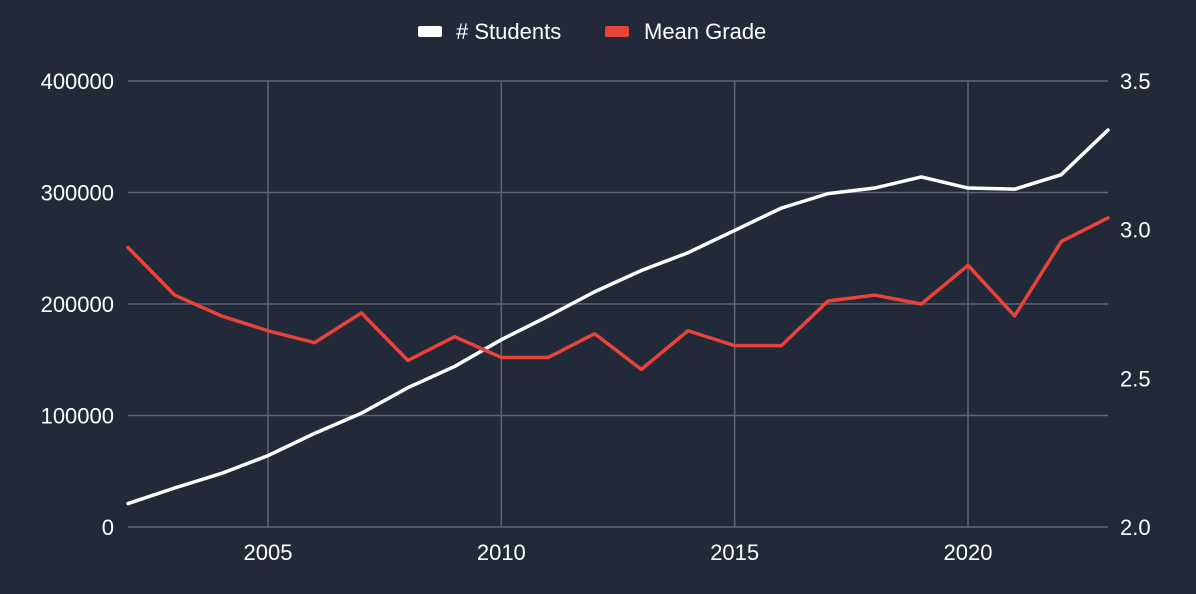  I want to click on legend-item: # Students, so click(489, 31).